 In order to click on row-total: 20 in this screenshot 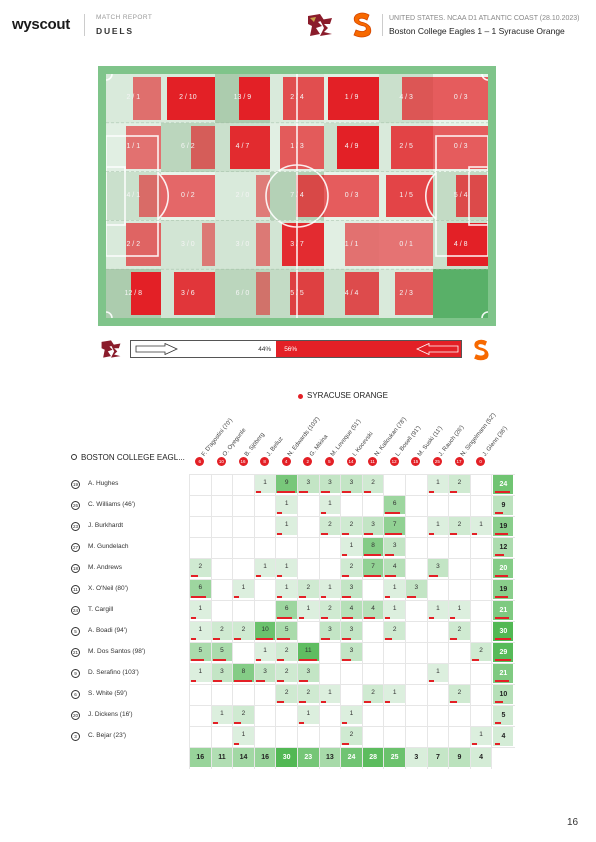, I will do `click(503, 568)`.